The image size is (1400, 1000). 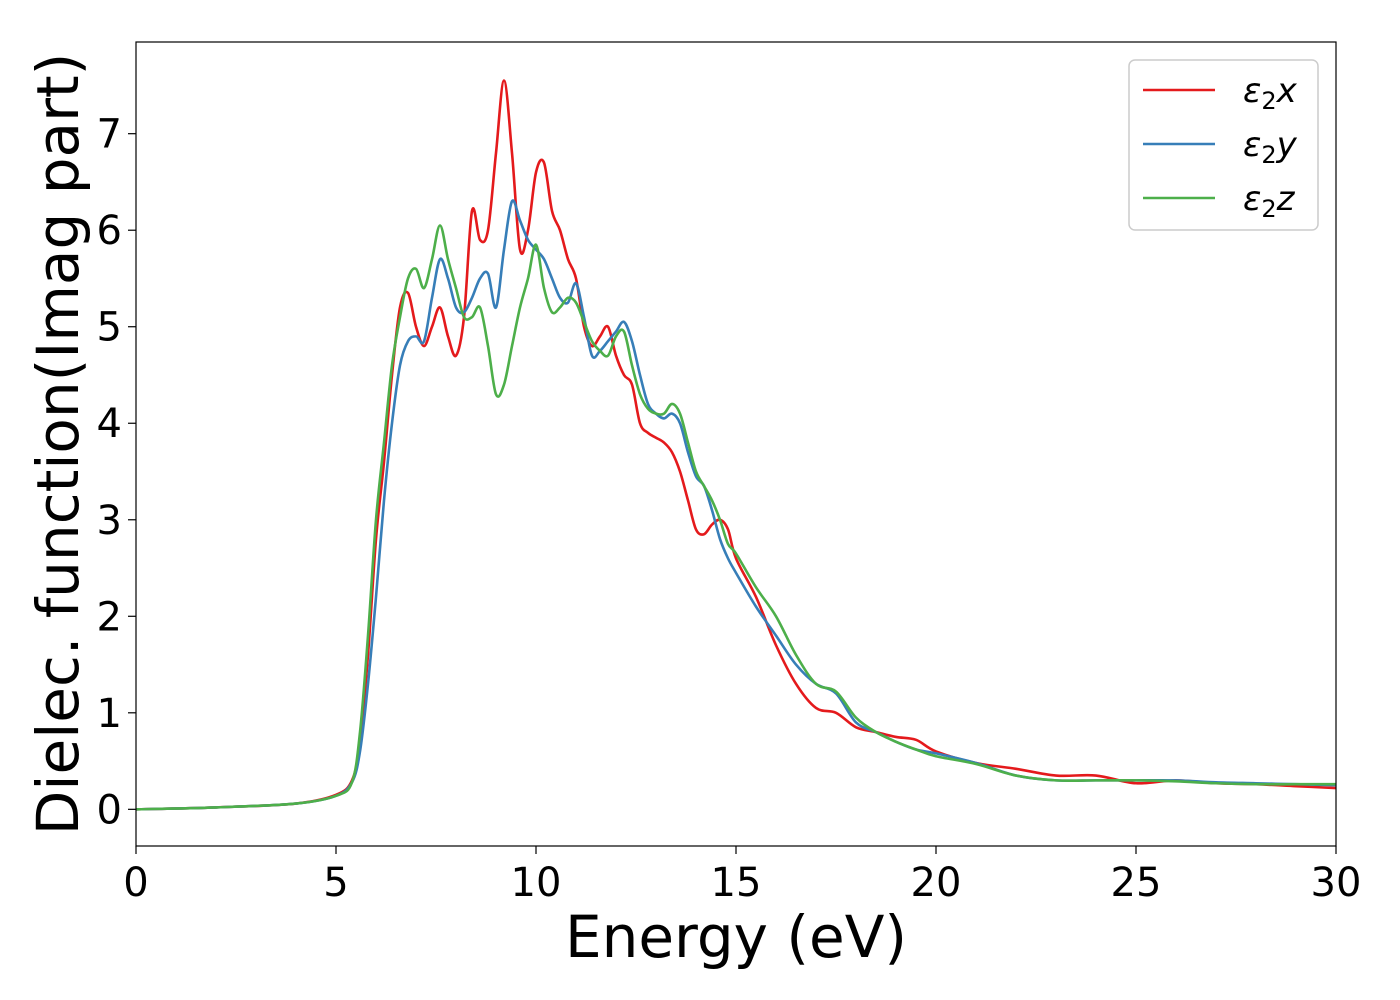 What do you see at coordinates (1270, 147) in the screenshot?
I see `legend-label-y: ε2y` at bounding box center [1270, 147].